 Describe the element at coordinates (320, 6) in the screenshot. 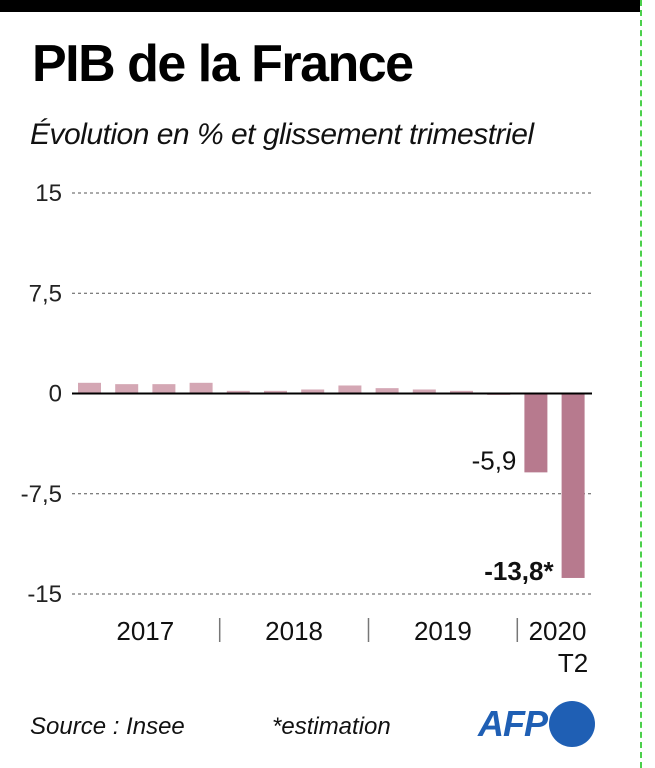

I see `top-rule` at that location.